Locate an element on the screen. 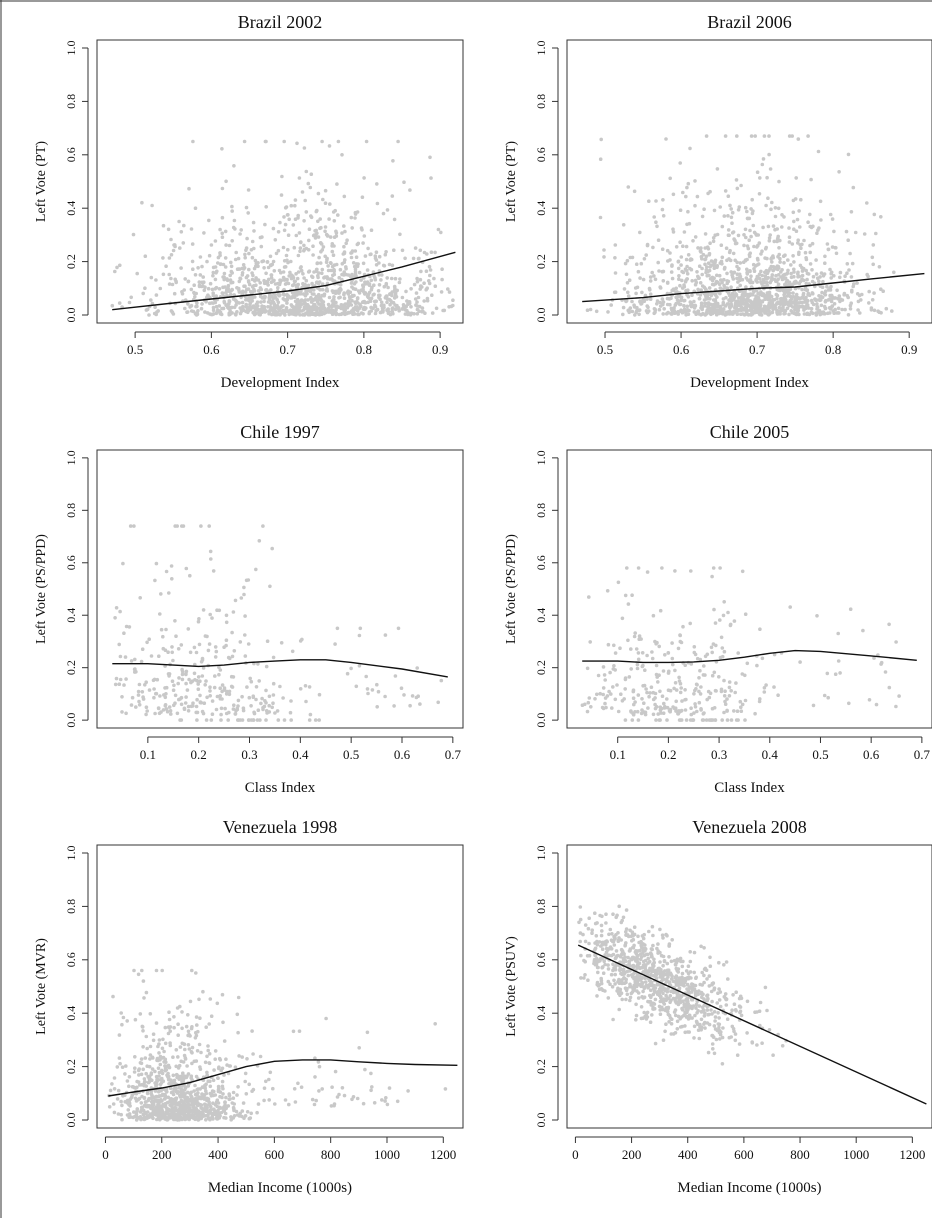 The image size is (932, 1223). x-tick-label: 0.4 is located at coordinates (770, 754).